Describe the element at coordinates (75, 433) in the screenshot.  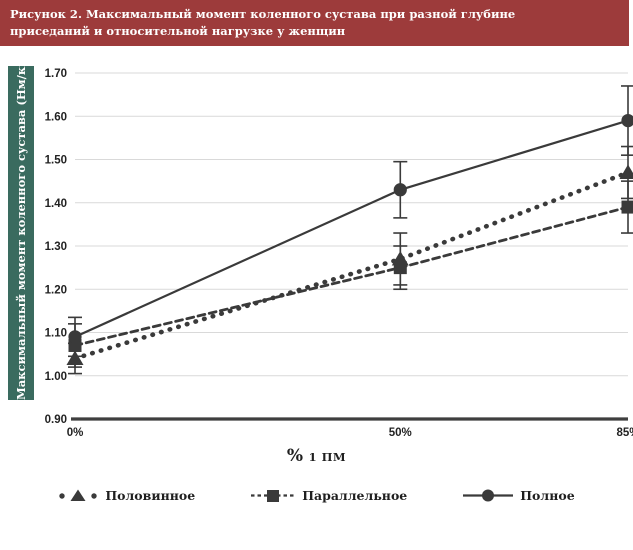
I see `svg-text: 0%` at that location.